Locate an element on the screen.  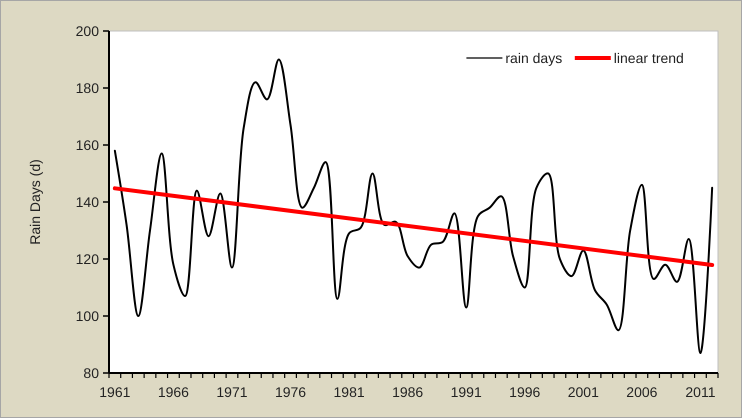
x-tick-label: 1996 is located at coordinates (525, 392).